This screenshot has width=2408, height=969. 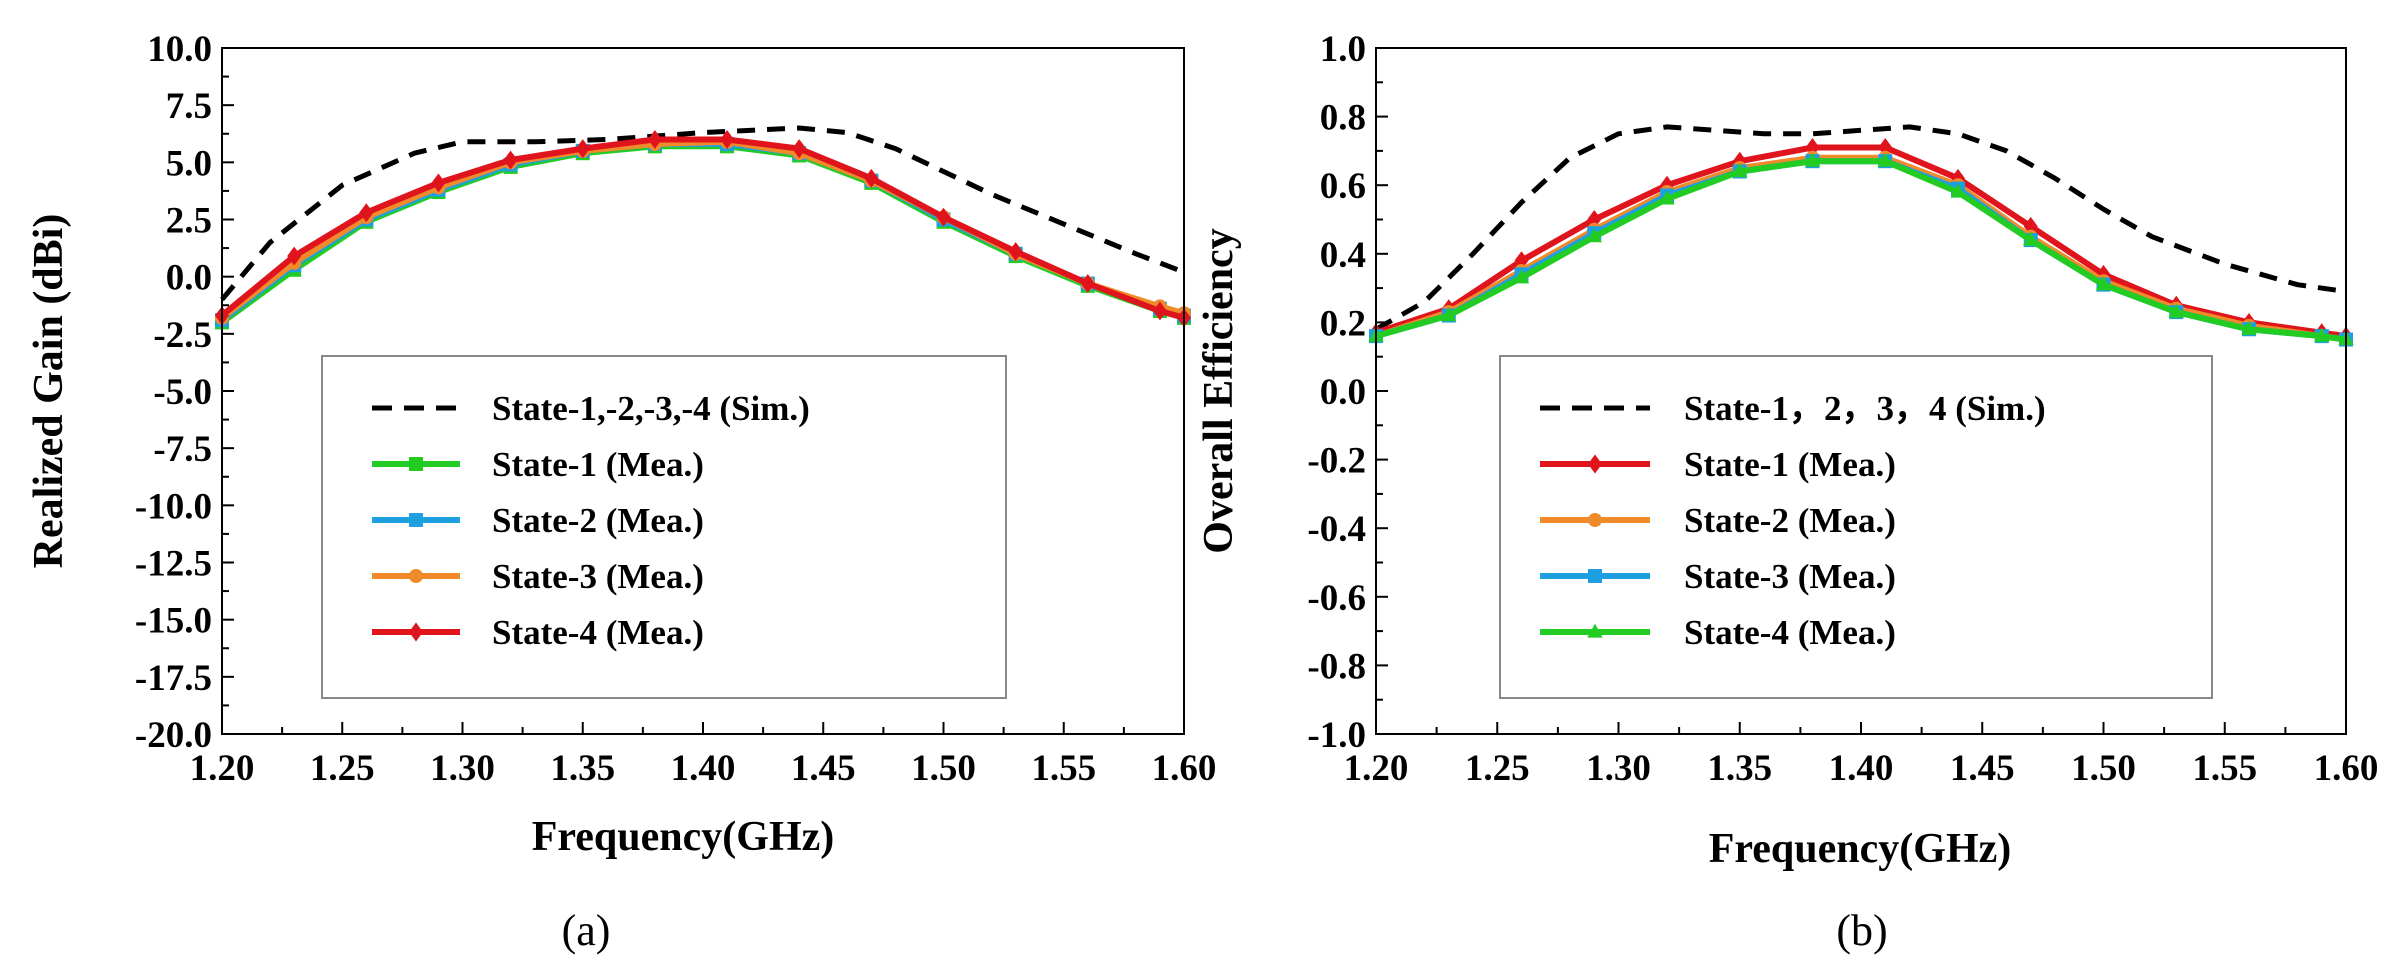 What do you see at coordinates (582, 768) in the screenshot?
I see `x-tick-label-a-3: 1.35` at bounding box center [582, 768].